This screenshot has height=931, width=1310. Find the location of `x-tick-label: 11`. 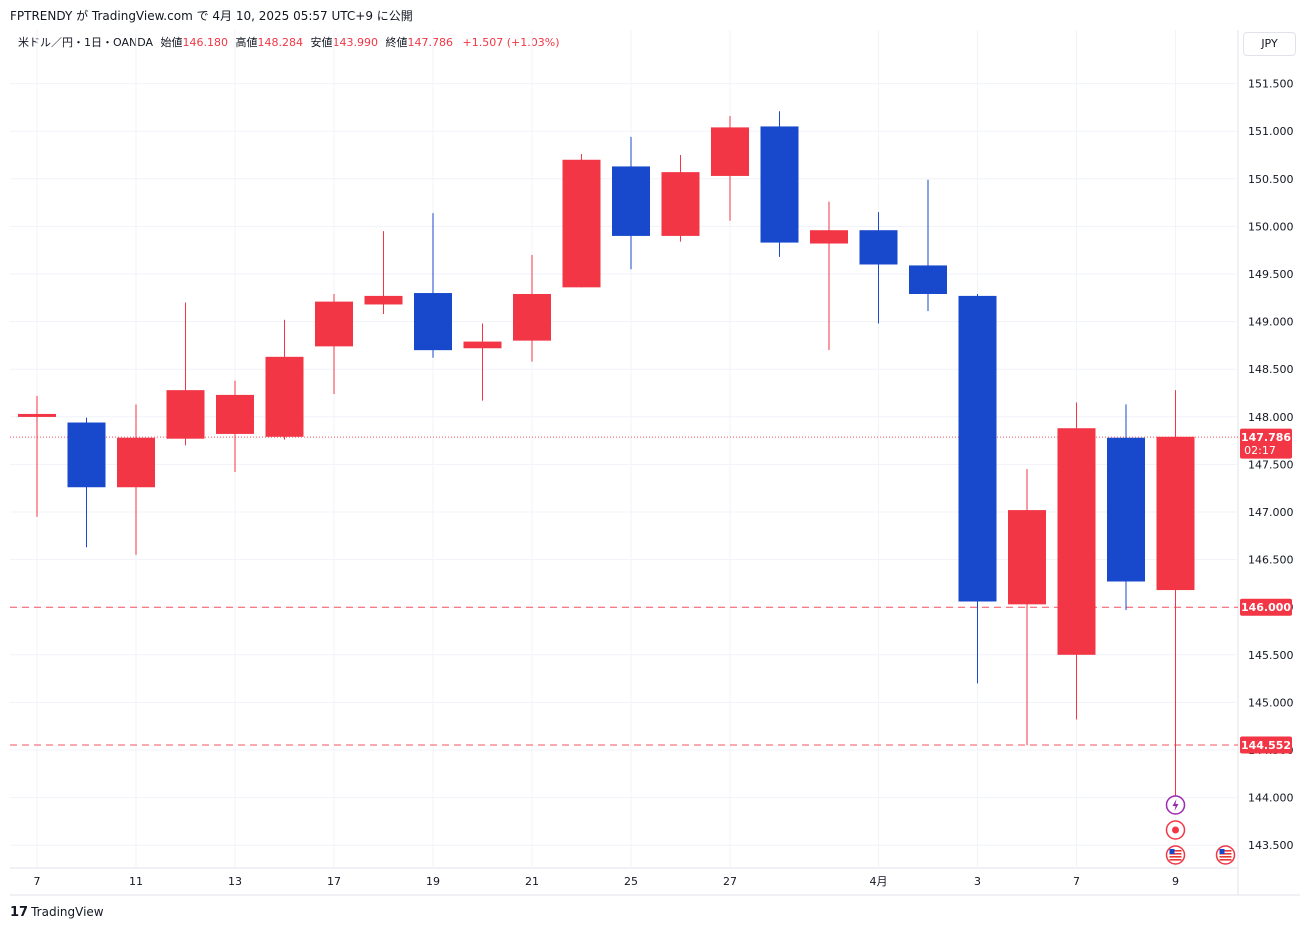

x-tick-label: 11 is located at coordinates (136, 881).